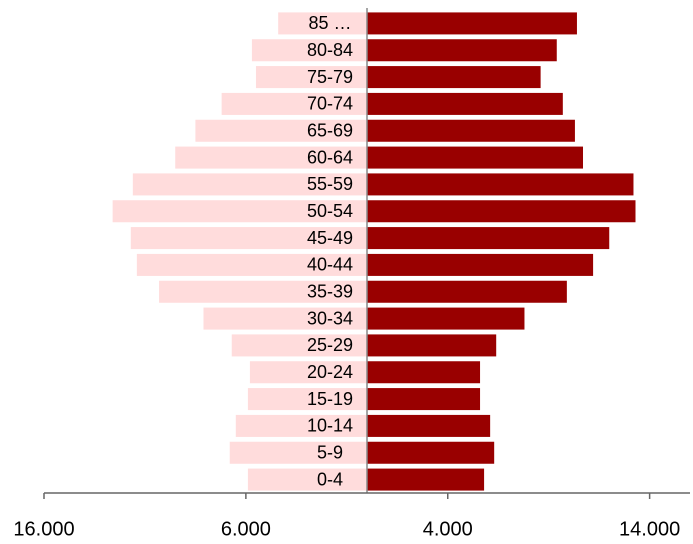 This screenshot has height=544, width=693. I want to click on category-label: 10-14, so click(330, 426).